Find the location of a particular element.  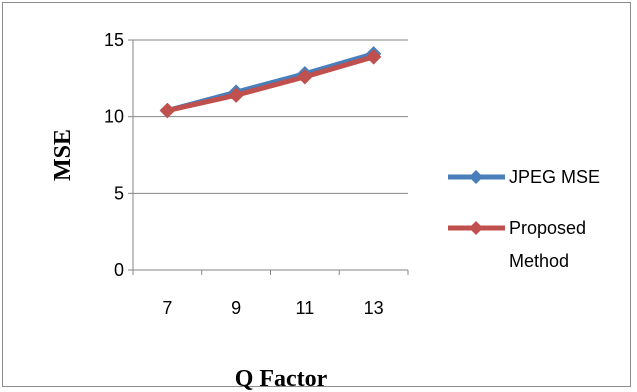

y-tick-label: 15 is located at coordinates (114, 40).